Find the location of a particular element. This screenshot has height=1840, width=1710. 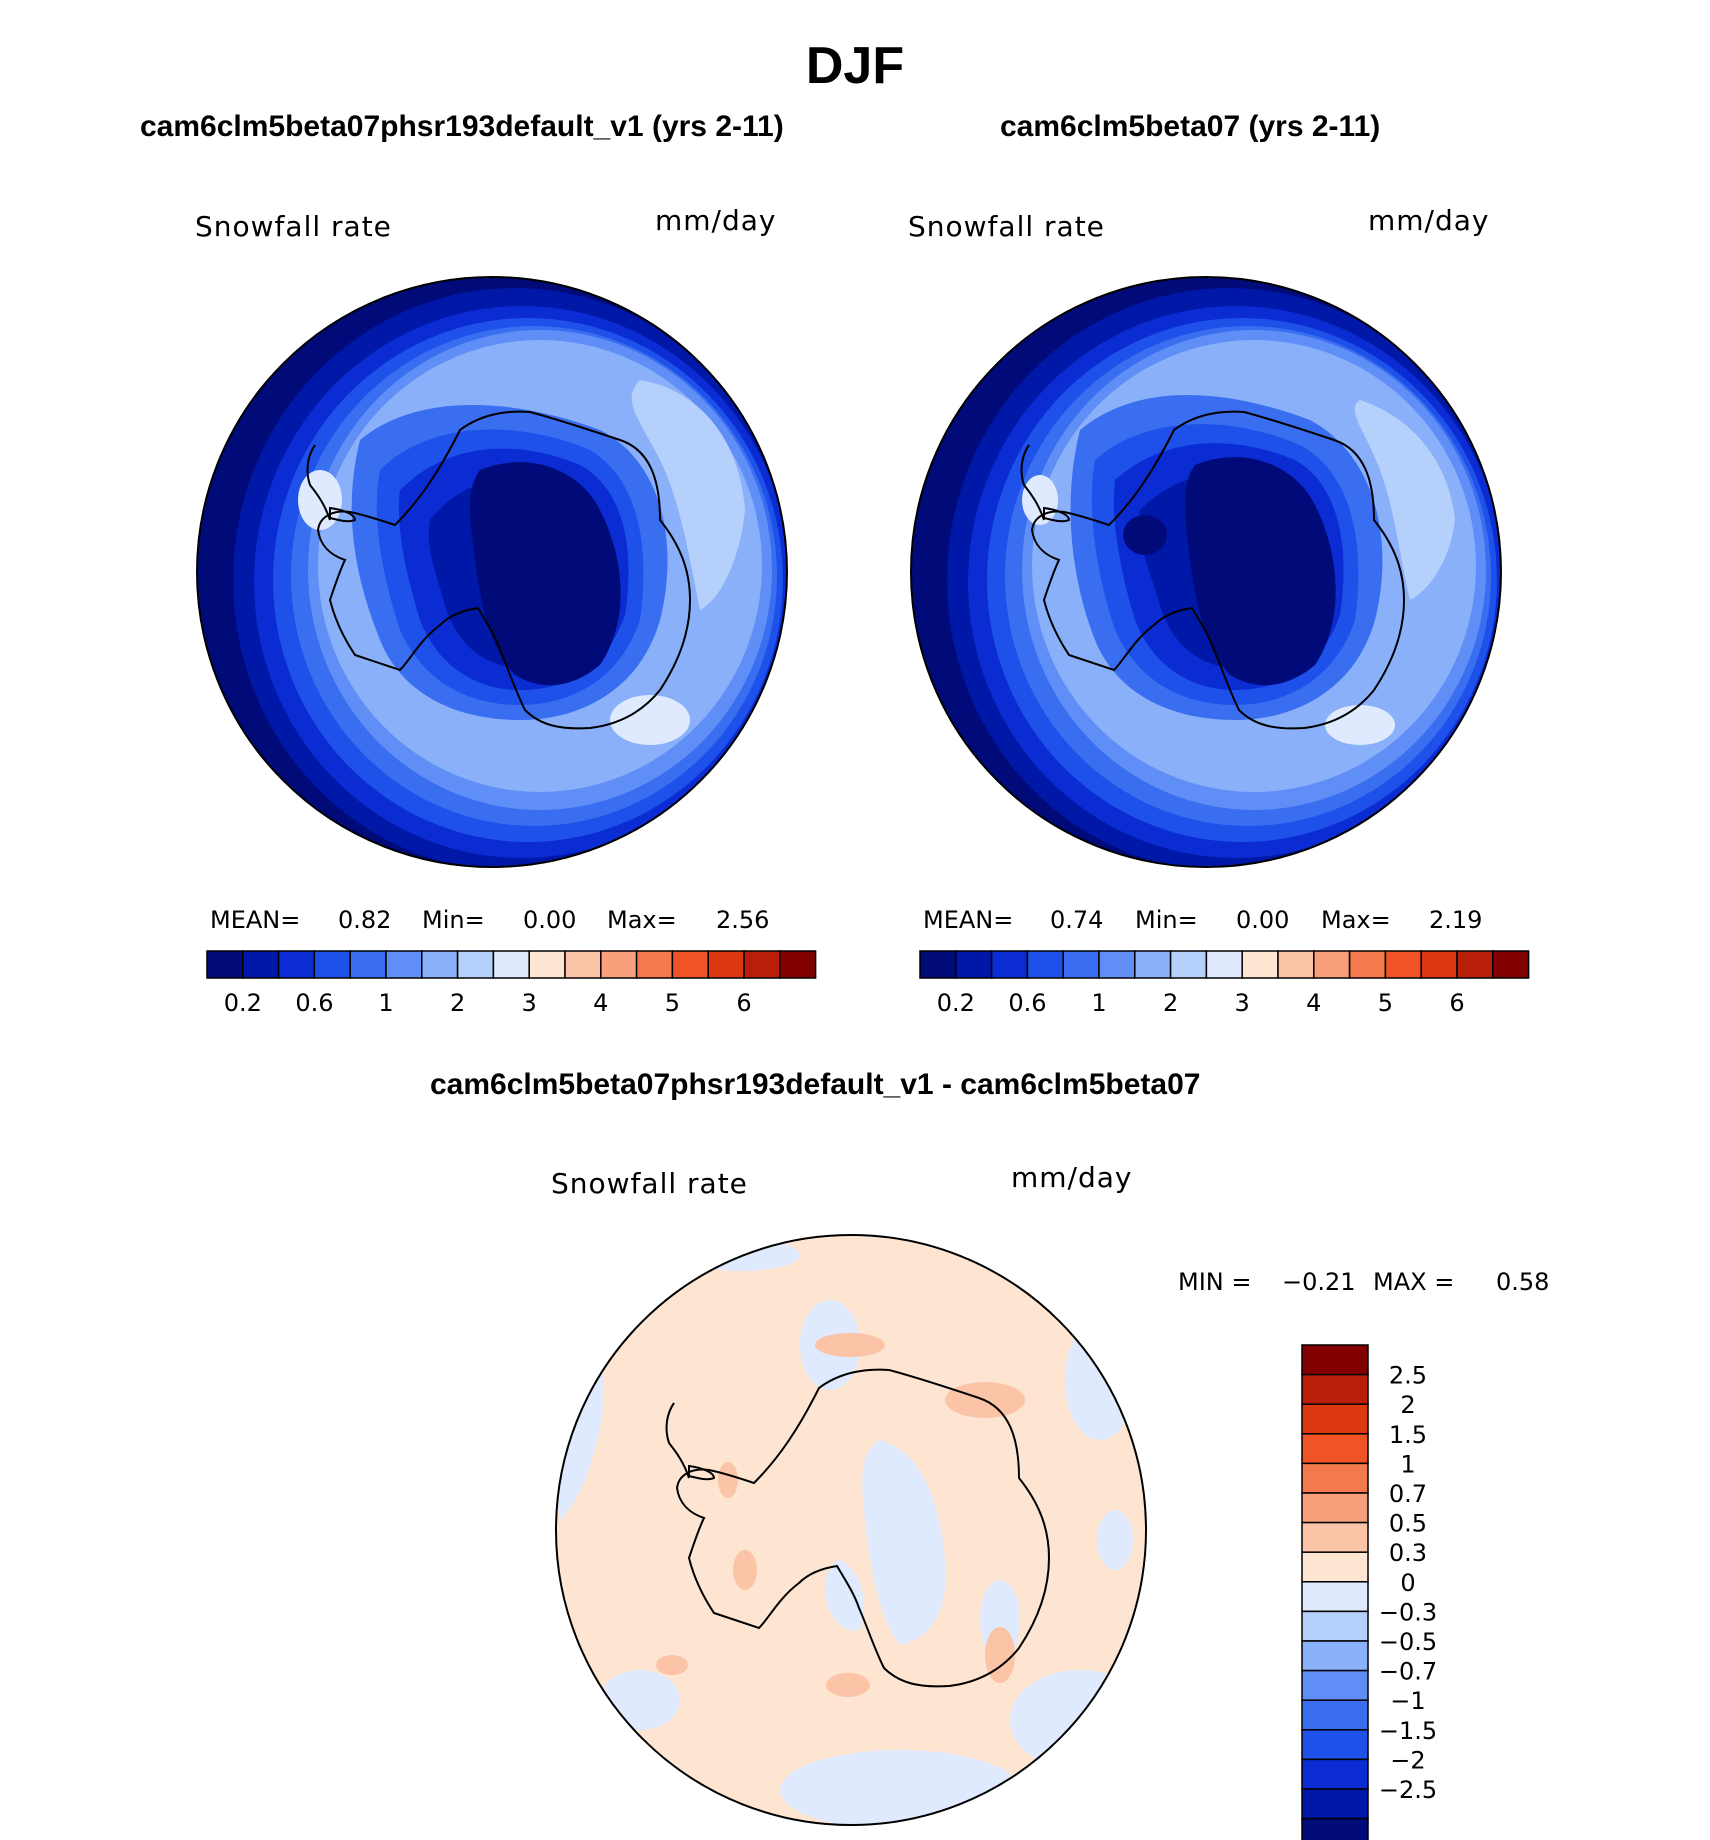

left-max-label: Max= is located at coordinates (642, 920).